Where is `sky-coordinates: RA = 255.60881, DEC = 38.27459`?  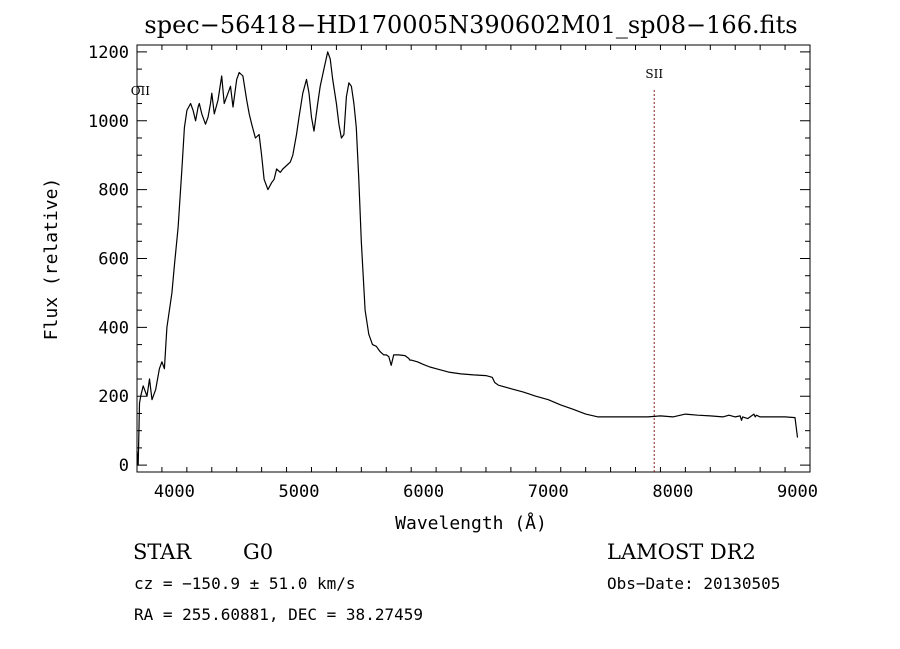 sky-coordinates: RA = 255.60881, DEC = 38.27459 is located at coordinates (278, 614).